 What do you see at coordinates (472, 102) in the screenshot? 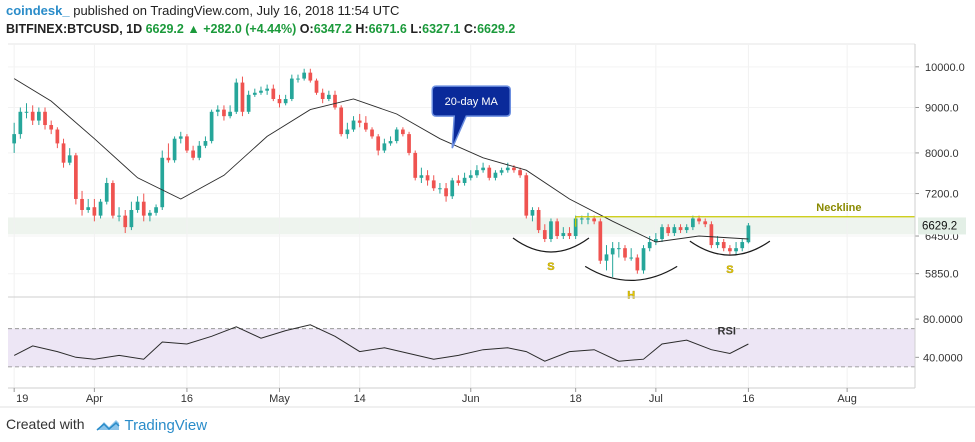
I see `ma-callout-text: 20-day MA` at bounding box center [472, 102].